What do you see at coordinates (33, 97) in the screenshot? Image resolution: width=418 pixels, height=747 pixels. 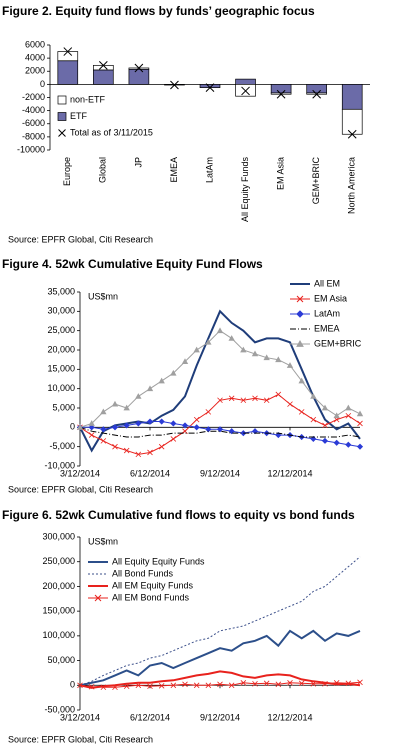 I see `y-tick-label: -2000` at bounding box center [33, 97].